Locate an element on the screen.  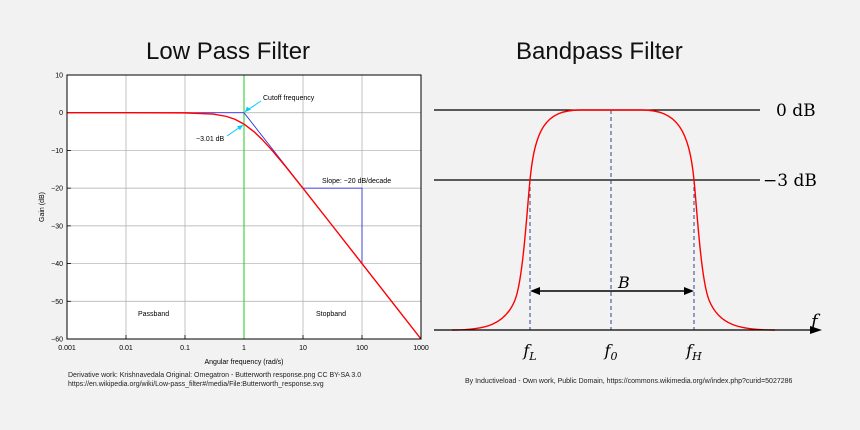
y-tick-label: −40 is located at coordinates (57, 264).